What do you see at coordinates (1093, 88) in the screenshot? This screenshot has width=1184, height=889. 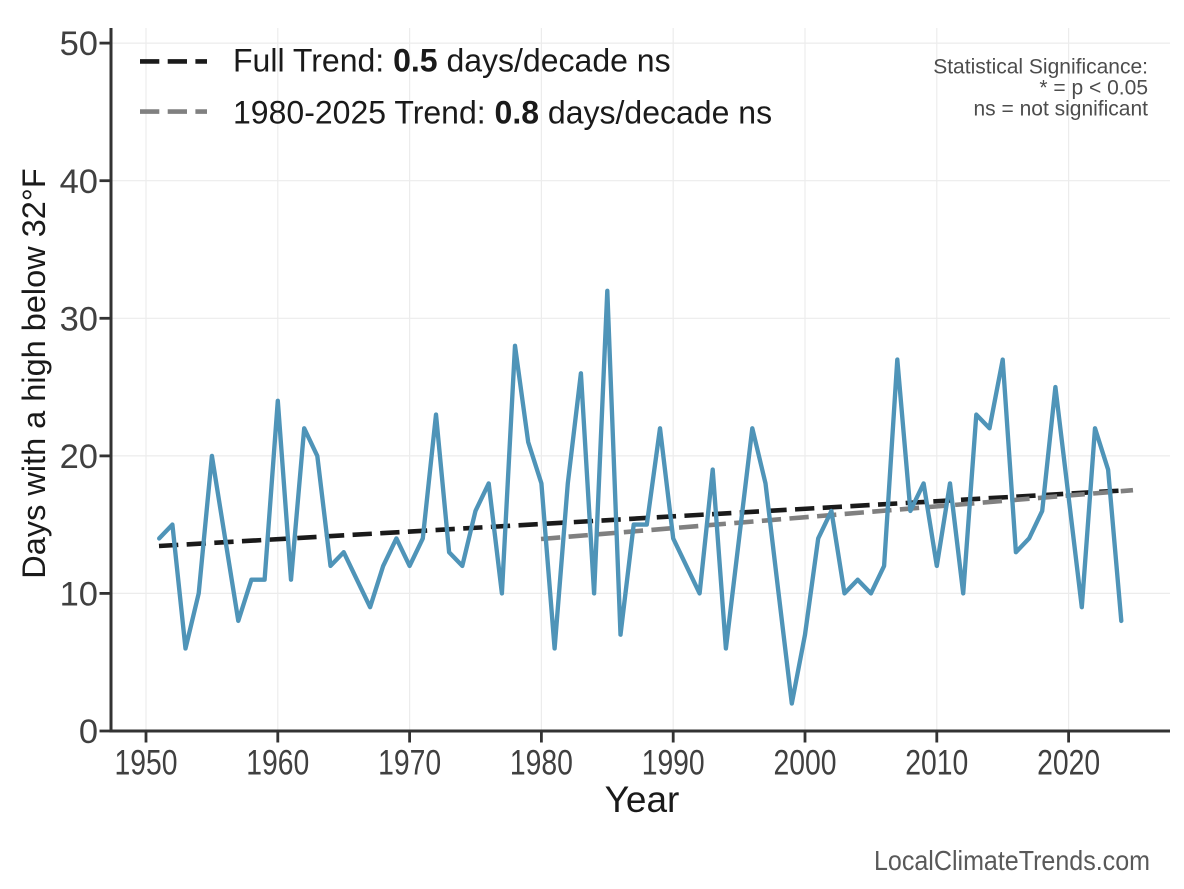 I see `svg-text: * = p < 0.05` at bounding box center [1093, 88].